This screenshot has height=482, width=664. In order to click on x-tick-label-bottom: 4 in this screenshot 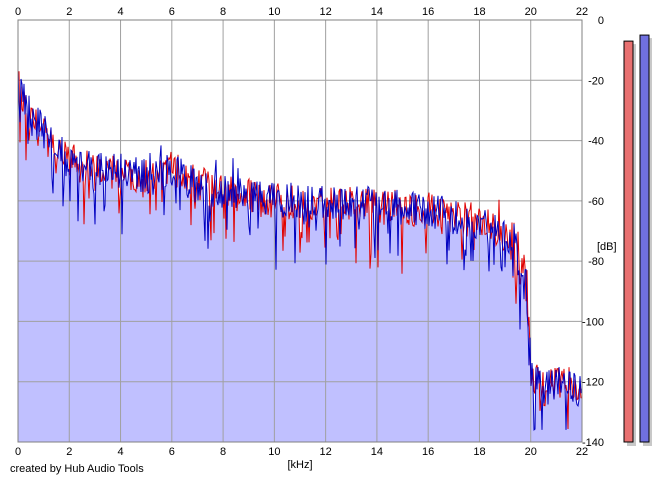, I will do `click(120, 452)`.